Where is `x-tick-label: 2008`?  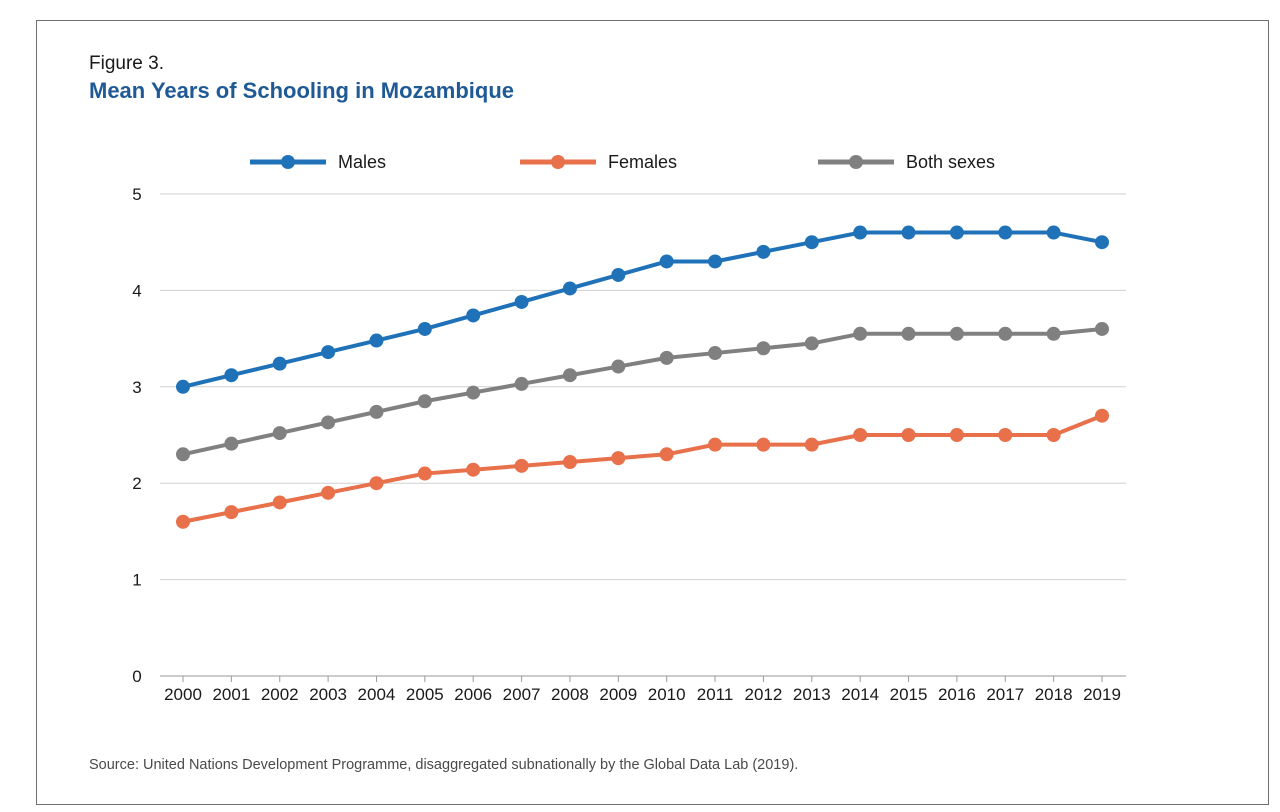 x-tick-label: 2008 is located at coordinates (570, 694).